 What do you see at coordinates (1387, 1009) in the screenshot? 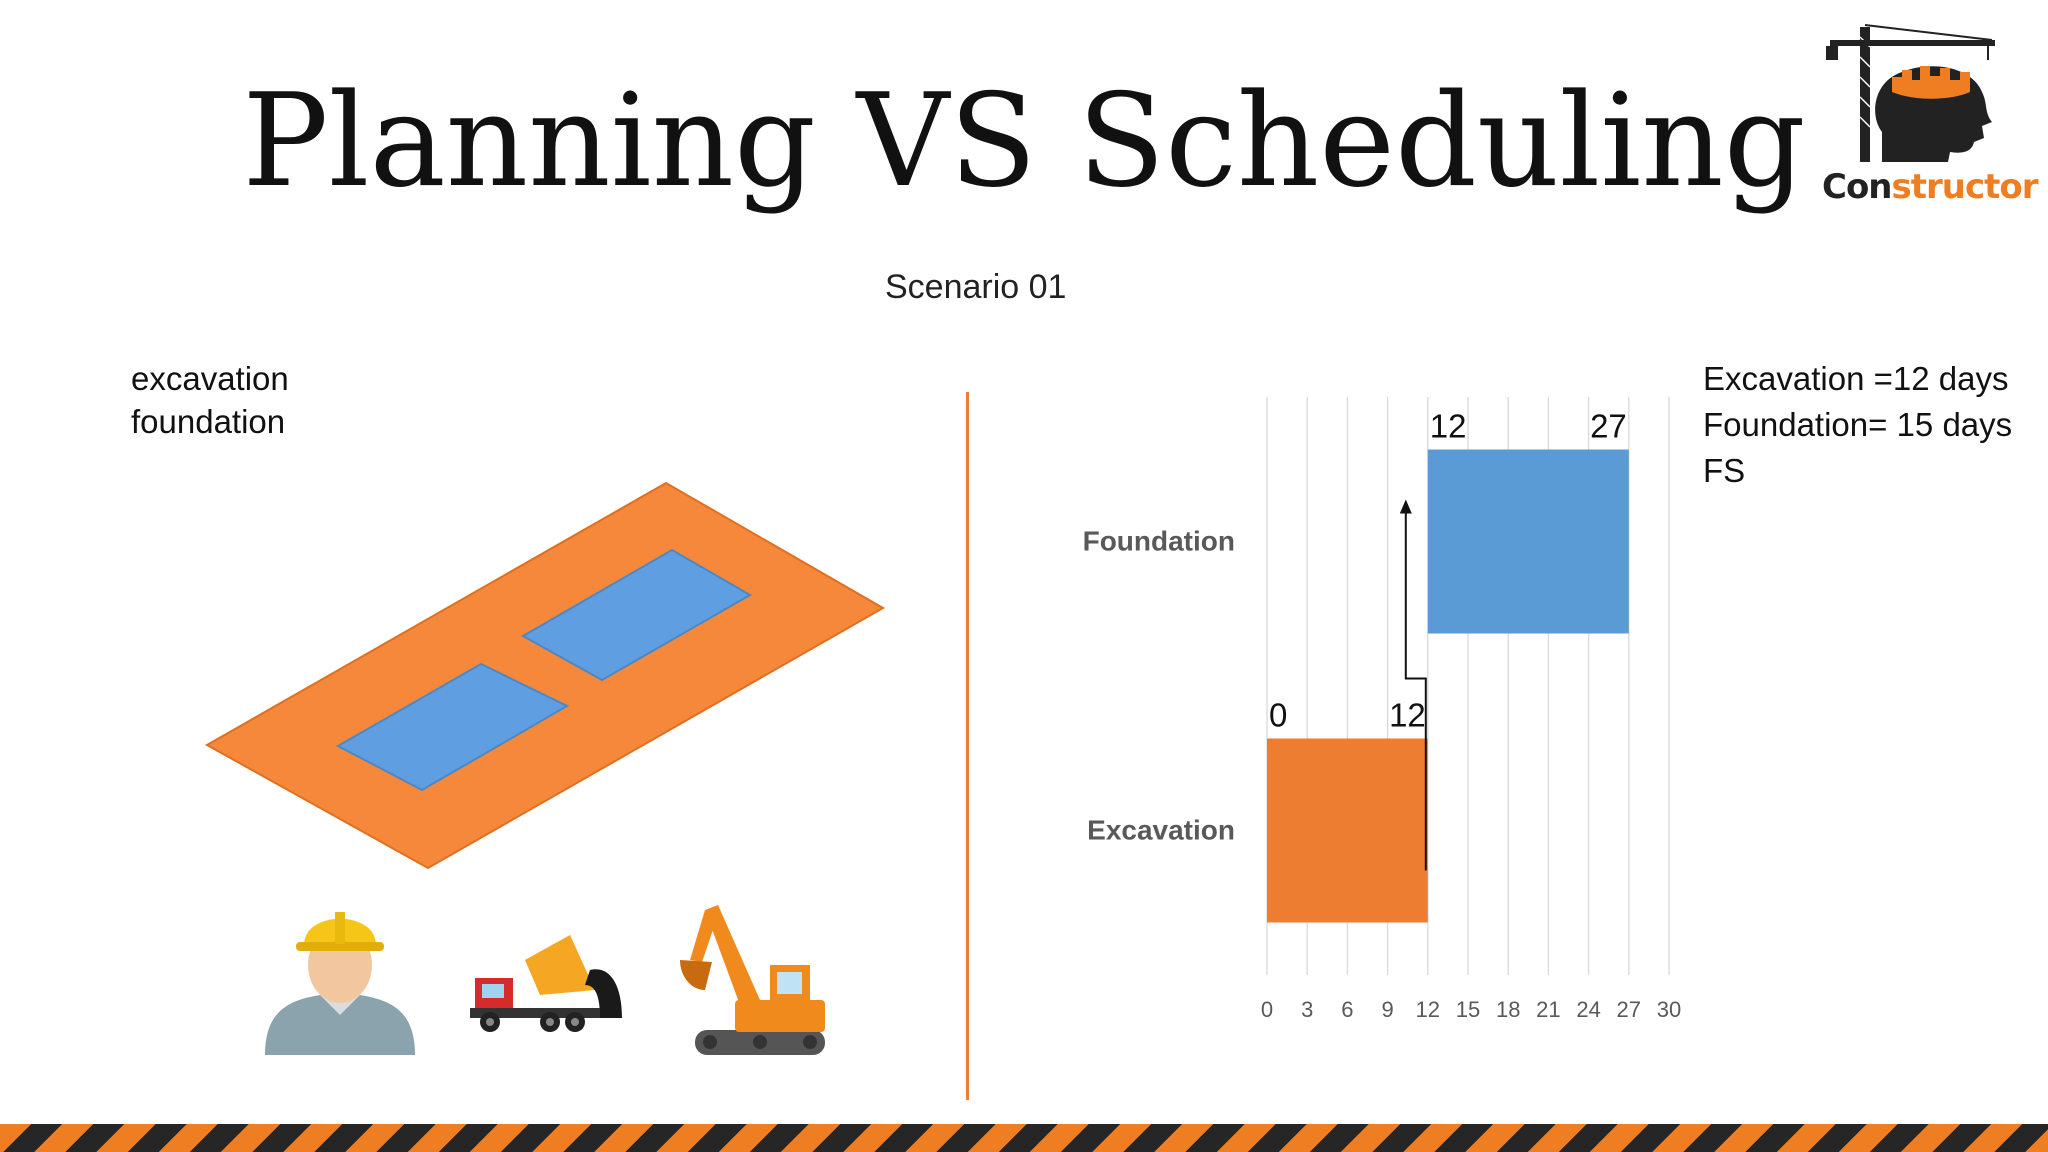
I see `x-tick-label: 9` at bounding box center [1387, 1009].